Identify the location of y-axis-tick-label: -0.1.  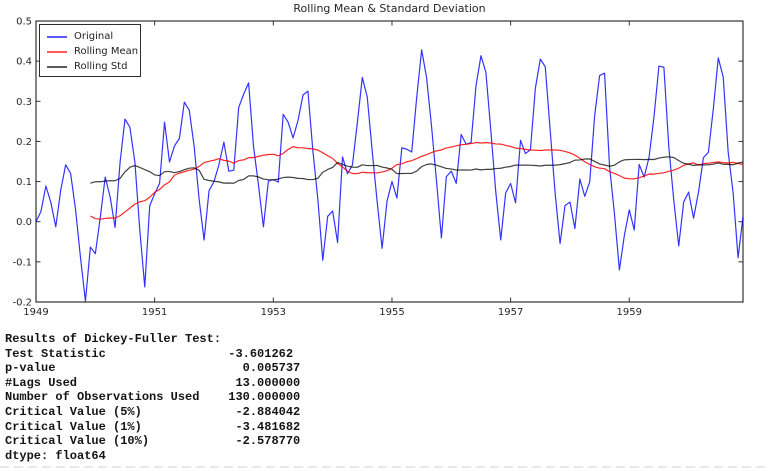
(22, 262).